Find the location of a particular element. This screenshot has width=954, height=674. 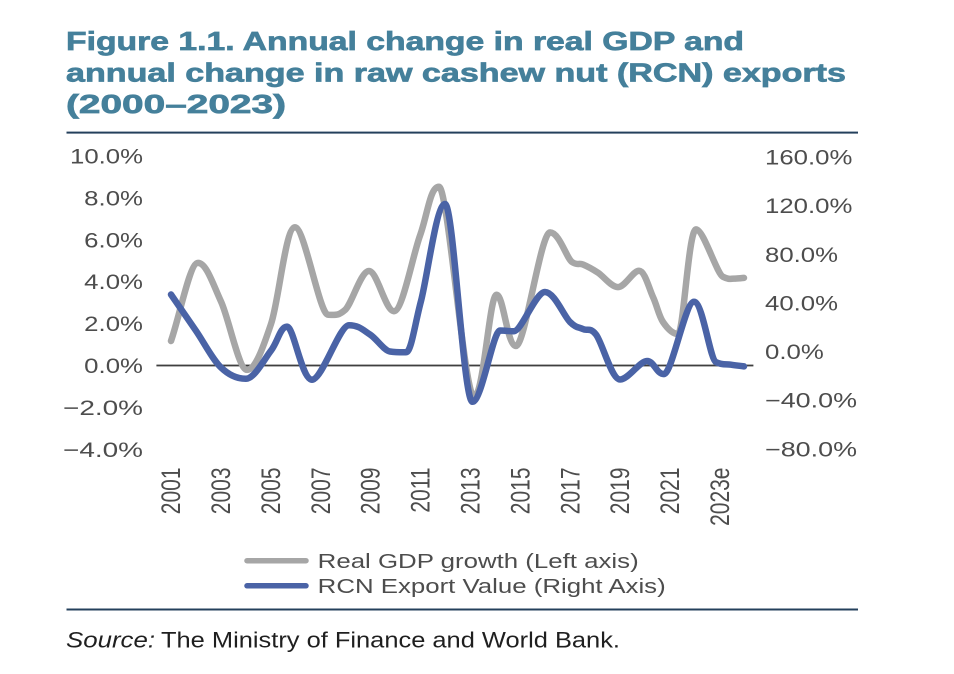

svg-text: −4.0% is located at coordinates (103, 450).